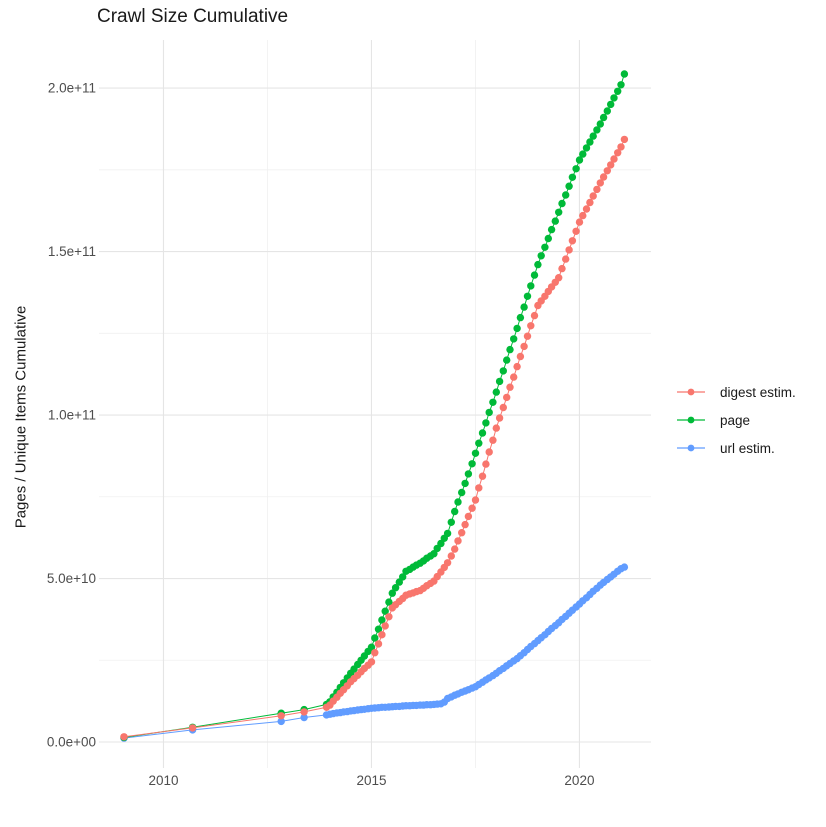 The height and width of the screenshot is (827, 826). I want to click on x-tick-label: 2010, so click(163, 780).